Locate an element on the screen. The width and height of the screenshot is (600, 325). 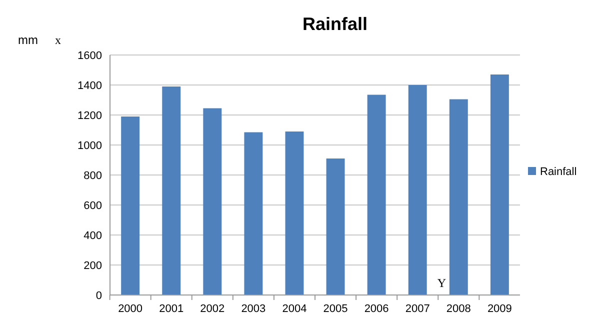
y-tick-label: 600 is located at coordinates (93, 206).